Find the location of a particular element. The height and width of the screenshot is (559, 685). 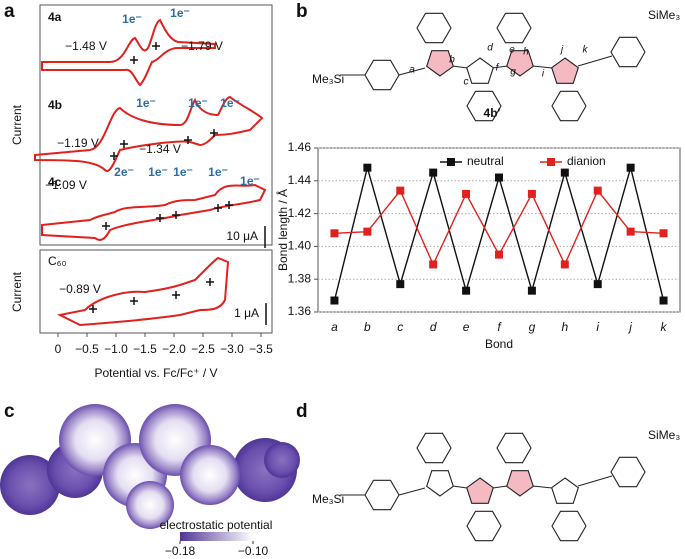

y-tick-label: 1.38 is located at coordinates (300, 278).